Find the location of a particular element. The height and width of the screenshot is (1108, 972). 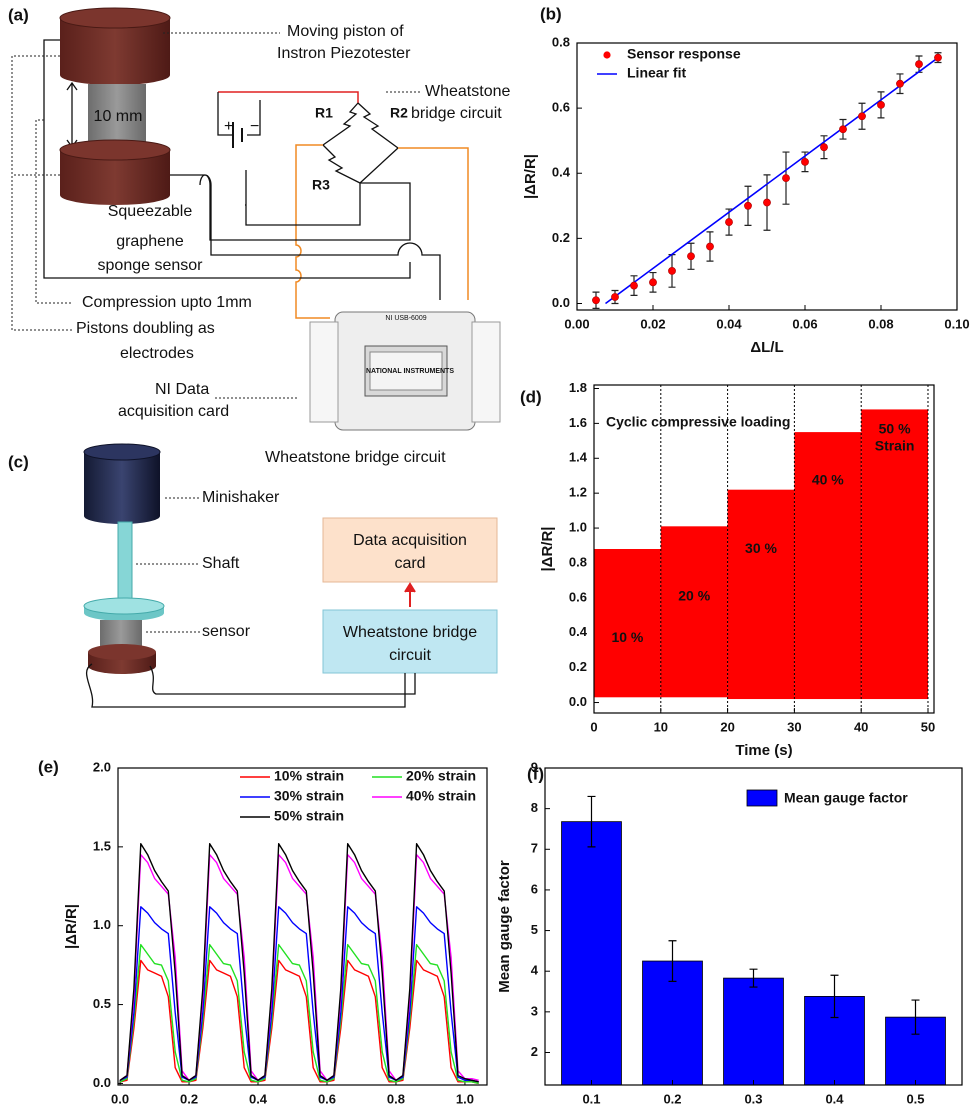

daq-device: NI USB-6009 NATIONAL INSTRUMENTS is located at coordinates (405, 371).